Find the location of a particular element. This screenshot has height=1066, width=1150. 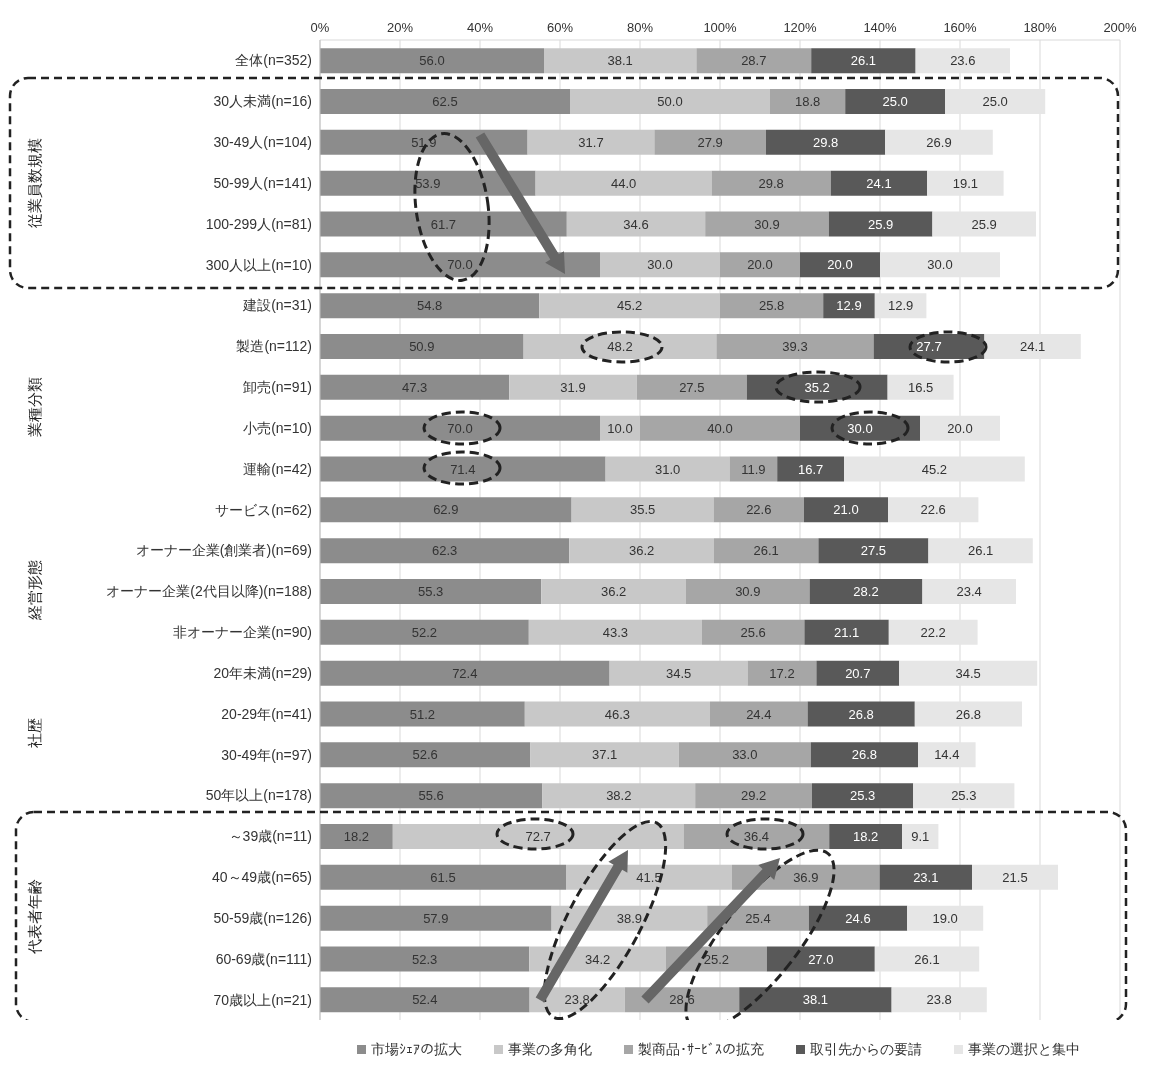

data-label: 62.9 is located at coordinates (446, 510).